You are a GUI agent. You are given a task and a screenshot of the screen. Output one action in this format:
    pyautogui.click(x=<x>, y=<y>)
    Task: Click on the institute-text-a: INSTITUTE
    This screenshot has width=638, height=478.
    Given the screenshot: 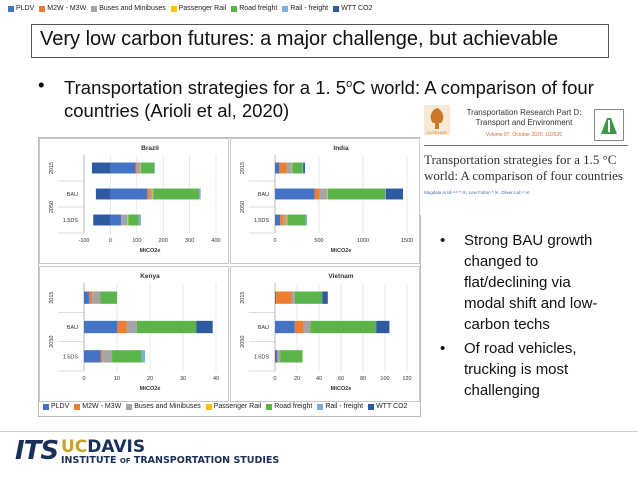 What is the action you would take?
    pyautogui.click(x=90, y=460)
    